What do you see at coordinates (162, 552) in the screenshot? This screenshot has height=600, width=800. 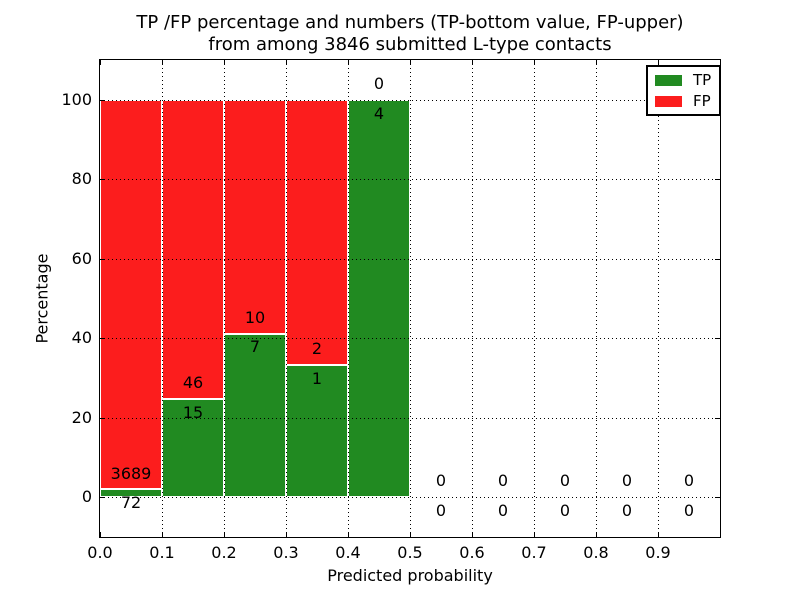 I see `x-tick-label: 0.1` at bounding box center [162, 552].